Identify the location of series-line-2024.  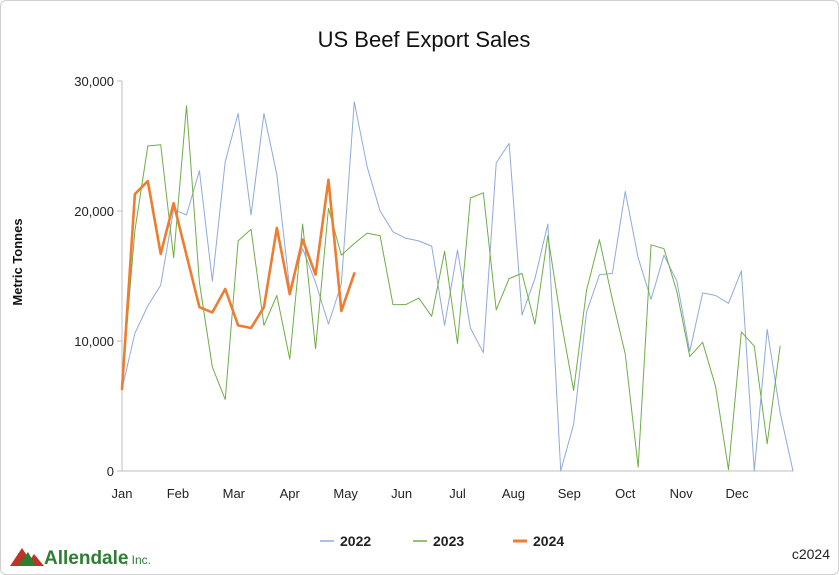
(238, 284).